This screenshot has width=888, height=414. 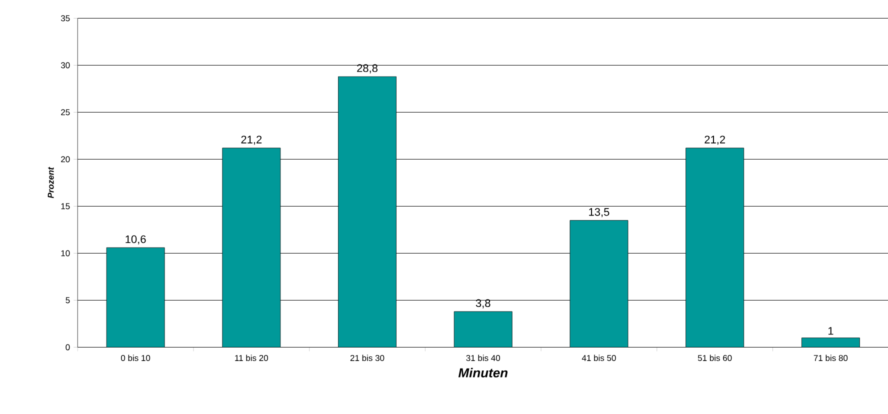 What do you see at coordinates (831, 331) in the screenshot?
I see `data-label: 1` at bounding box center [831, 331].